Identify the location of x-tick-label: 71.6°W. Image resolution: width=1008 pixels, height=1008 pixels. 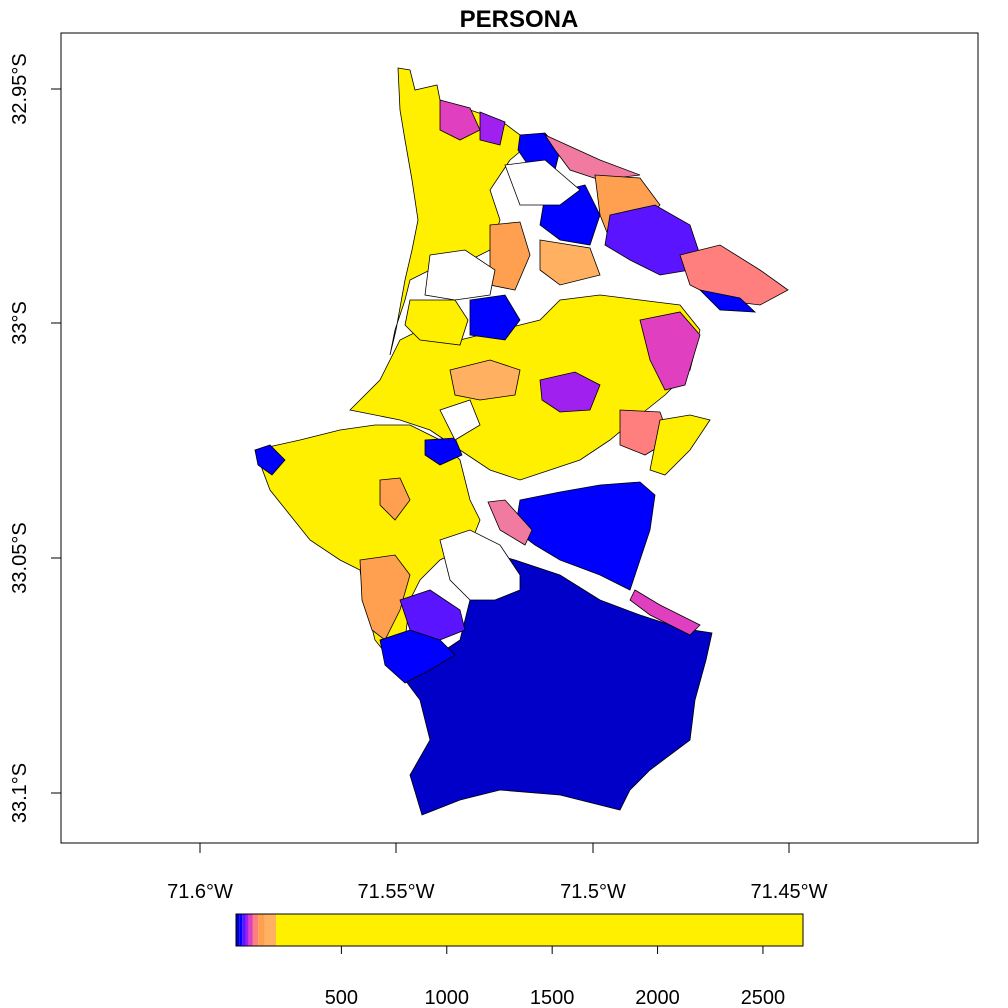
(200, 892).